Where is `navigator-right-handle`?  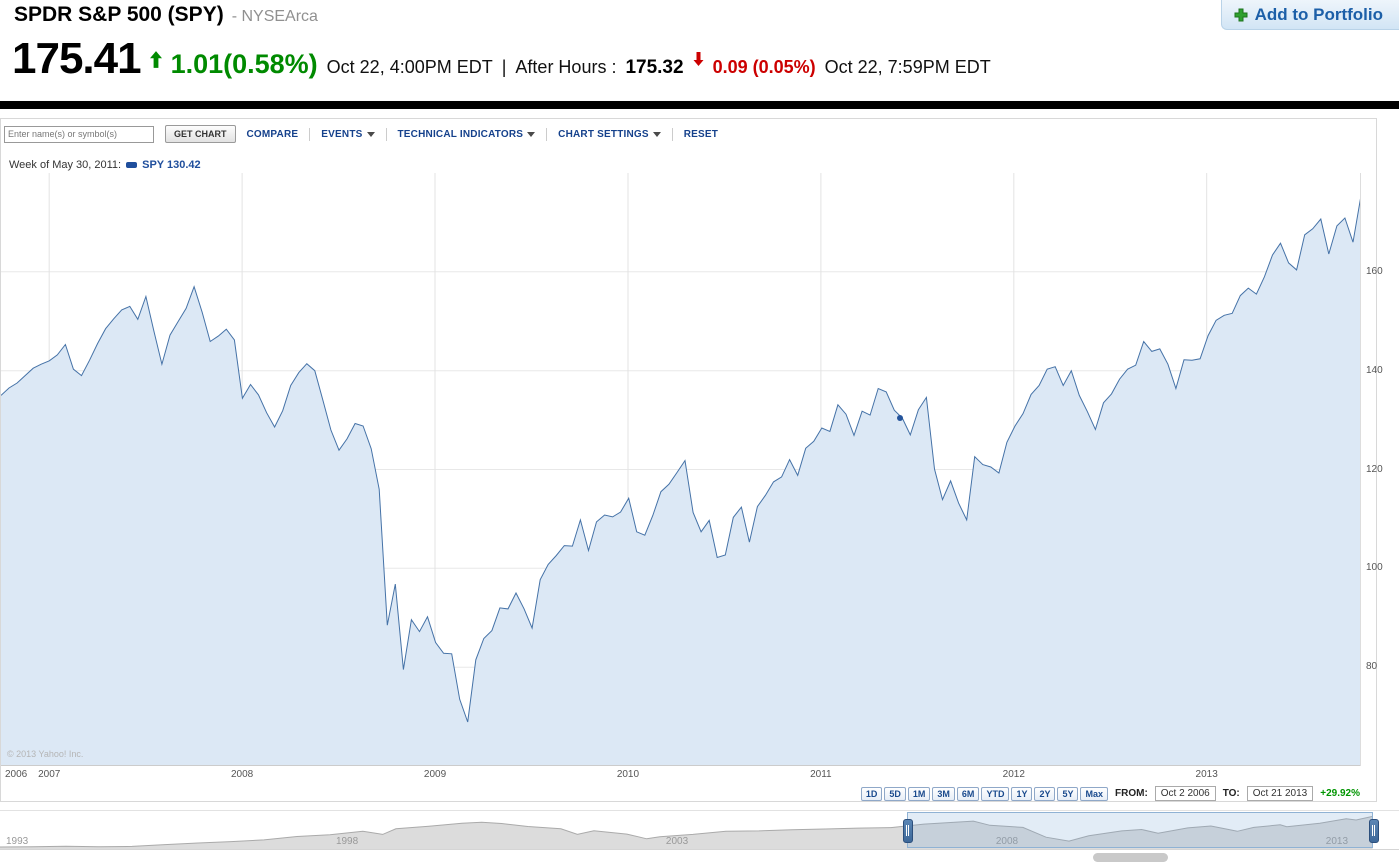 navigator-right-handle is located at coordinates (1373, 831).